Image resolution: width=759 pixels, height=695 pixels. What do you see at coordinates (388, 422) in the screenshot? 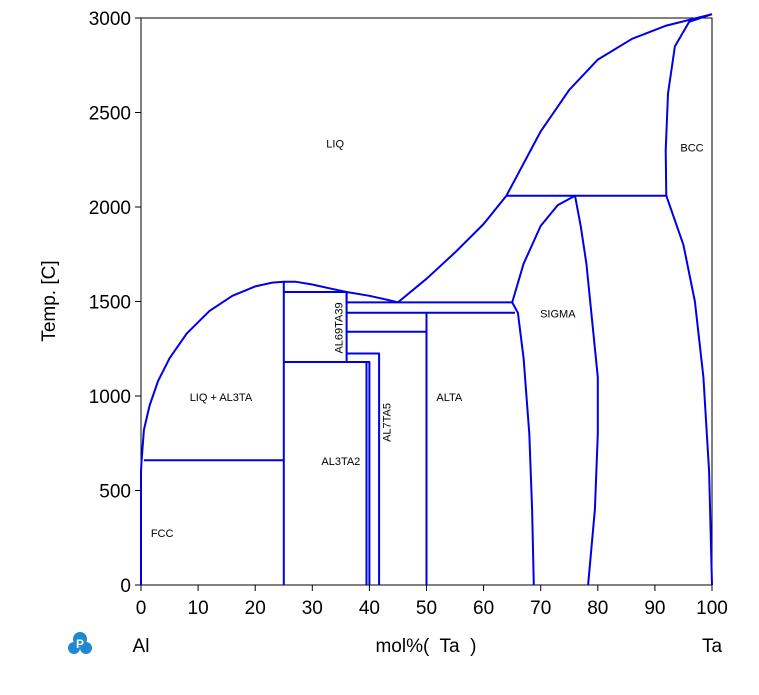
I see `region-label: AL7TA5` at bounding box center [388, 422].